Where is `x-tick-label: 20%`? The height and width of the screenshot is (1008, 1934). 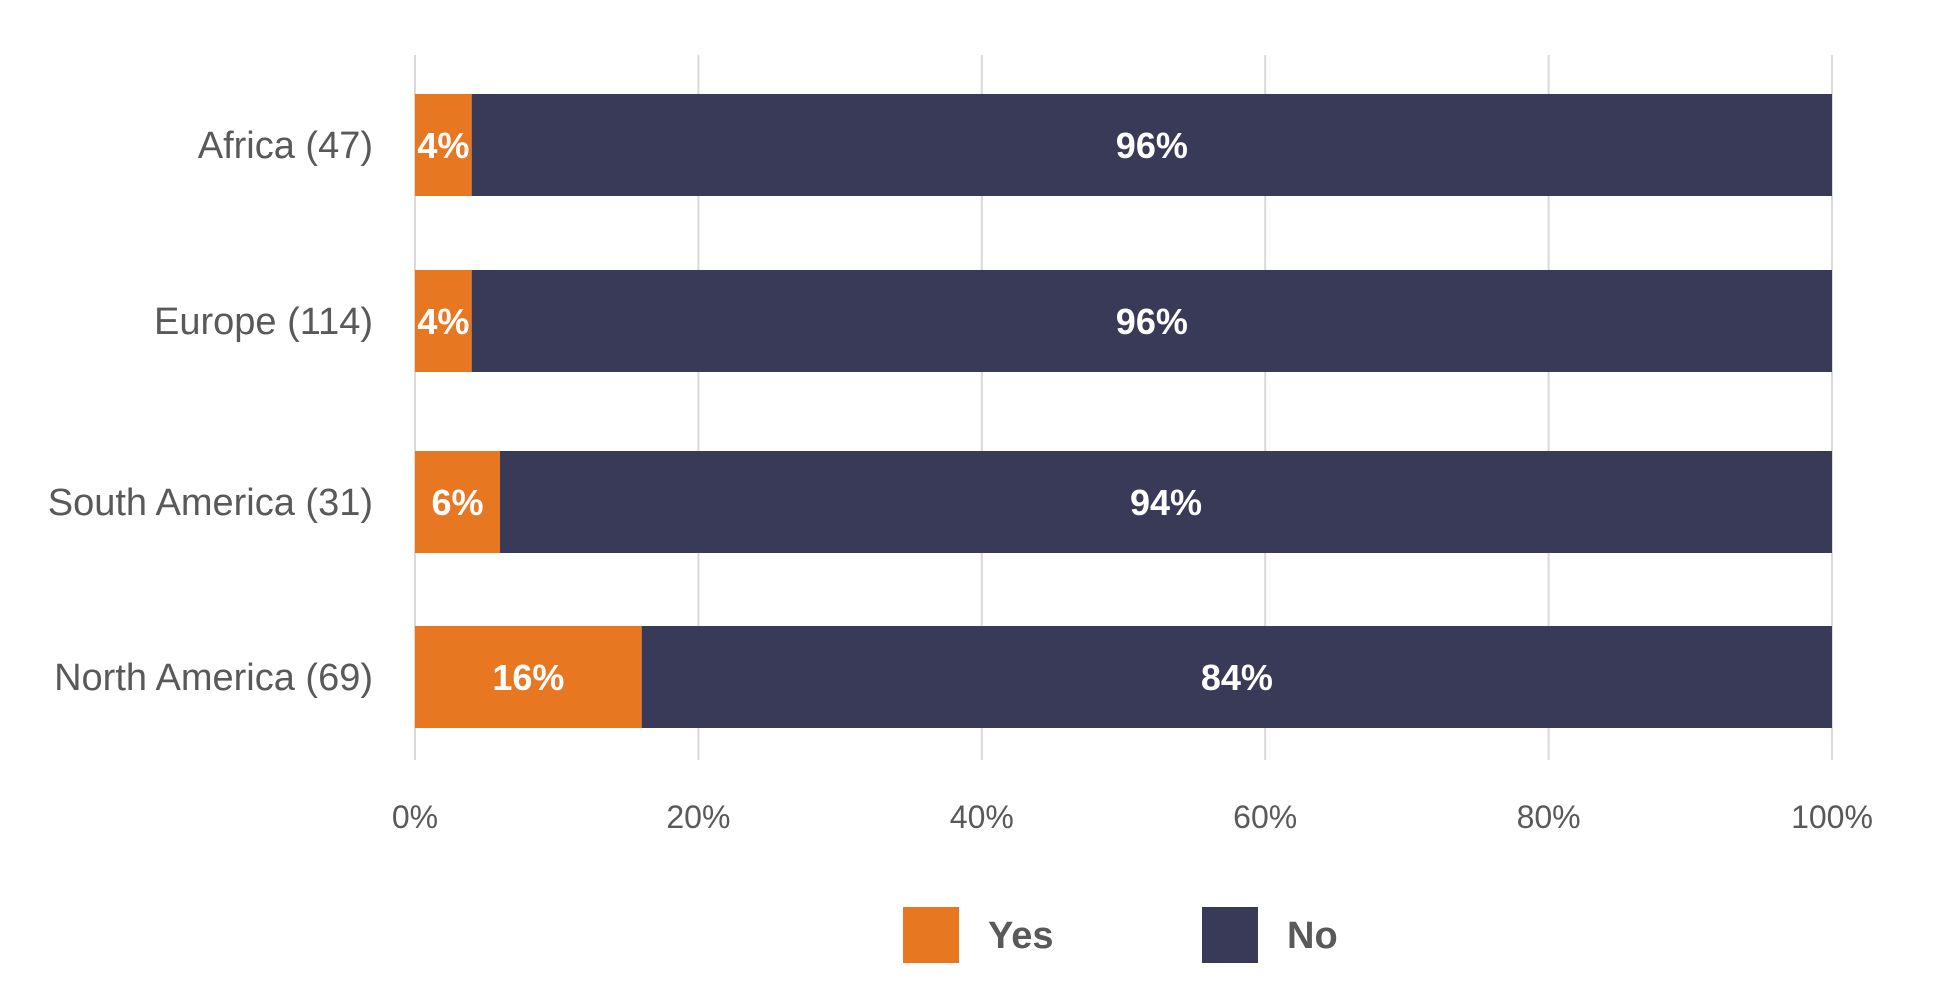 x-tick-label: 20% is located at coordinates (698, 817).